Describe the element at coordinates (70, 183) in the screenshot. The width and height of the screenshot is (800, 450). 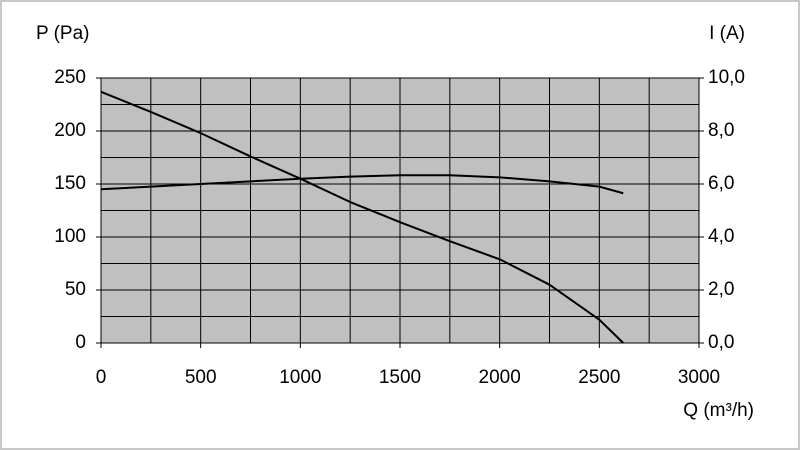
I see `y-tick-label: 150` at that location.